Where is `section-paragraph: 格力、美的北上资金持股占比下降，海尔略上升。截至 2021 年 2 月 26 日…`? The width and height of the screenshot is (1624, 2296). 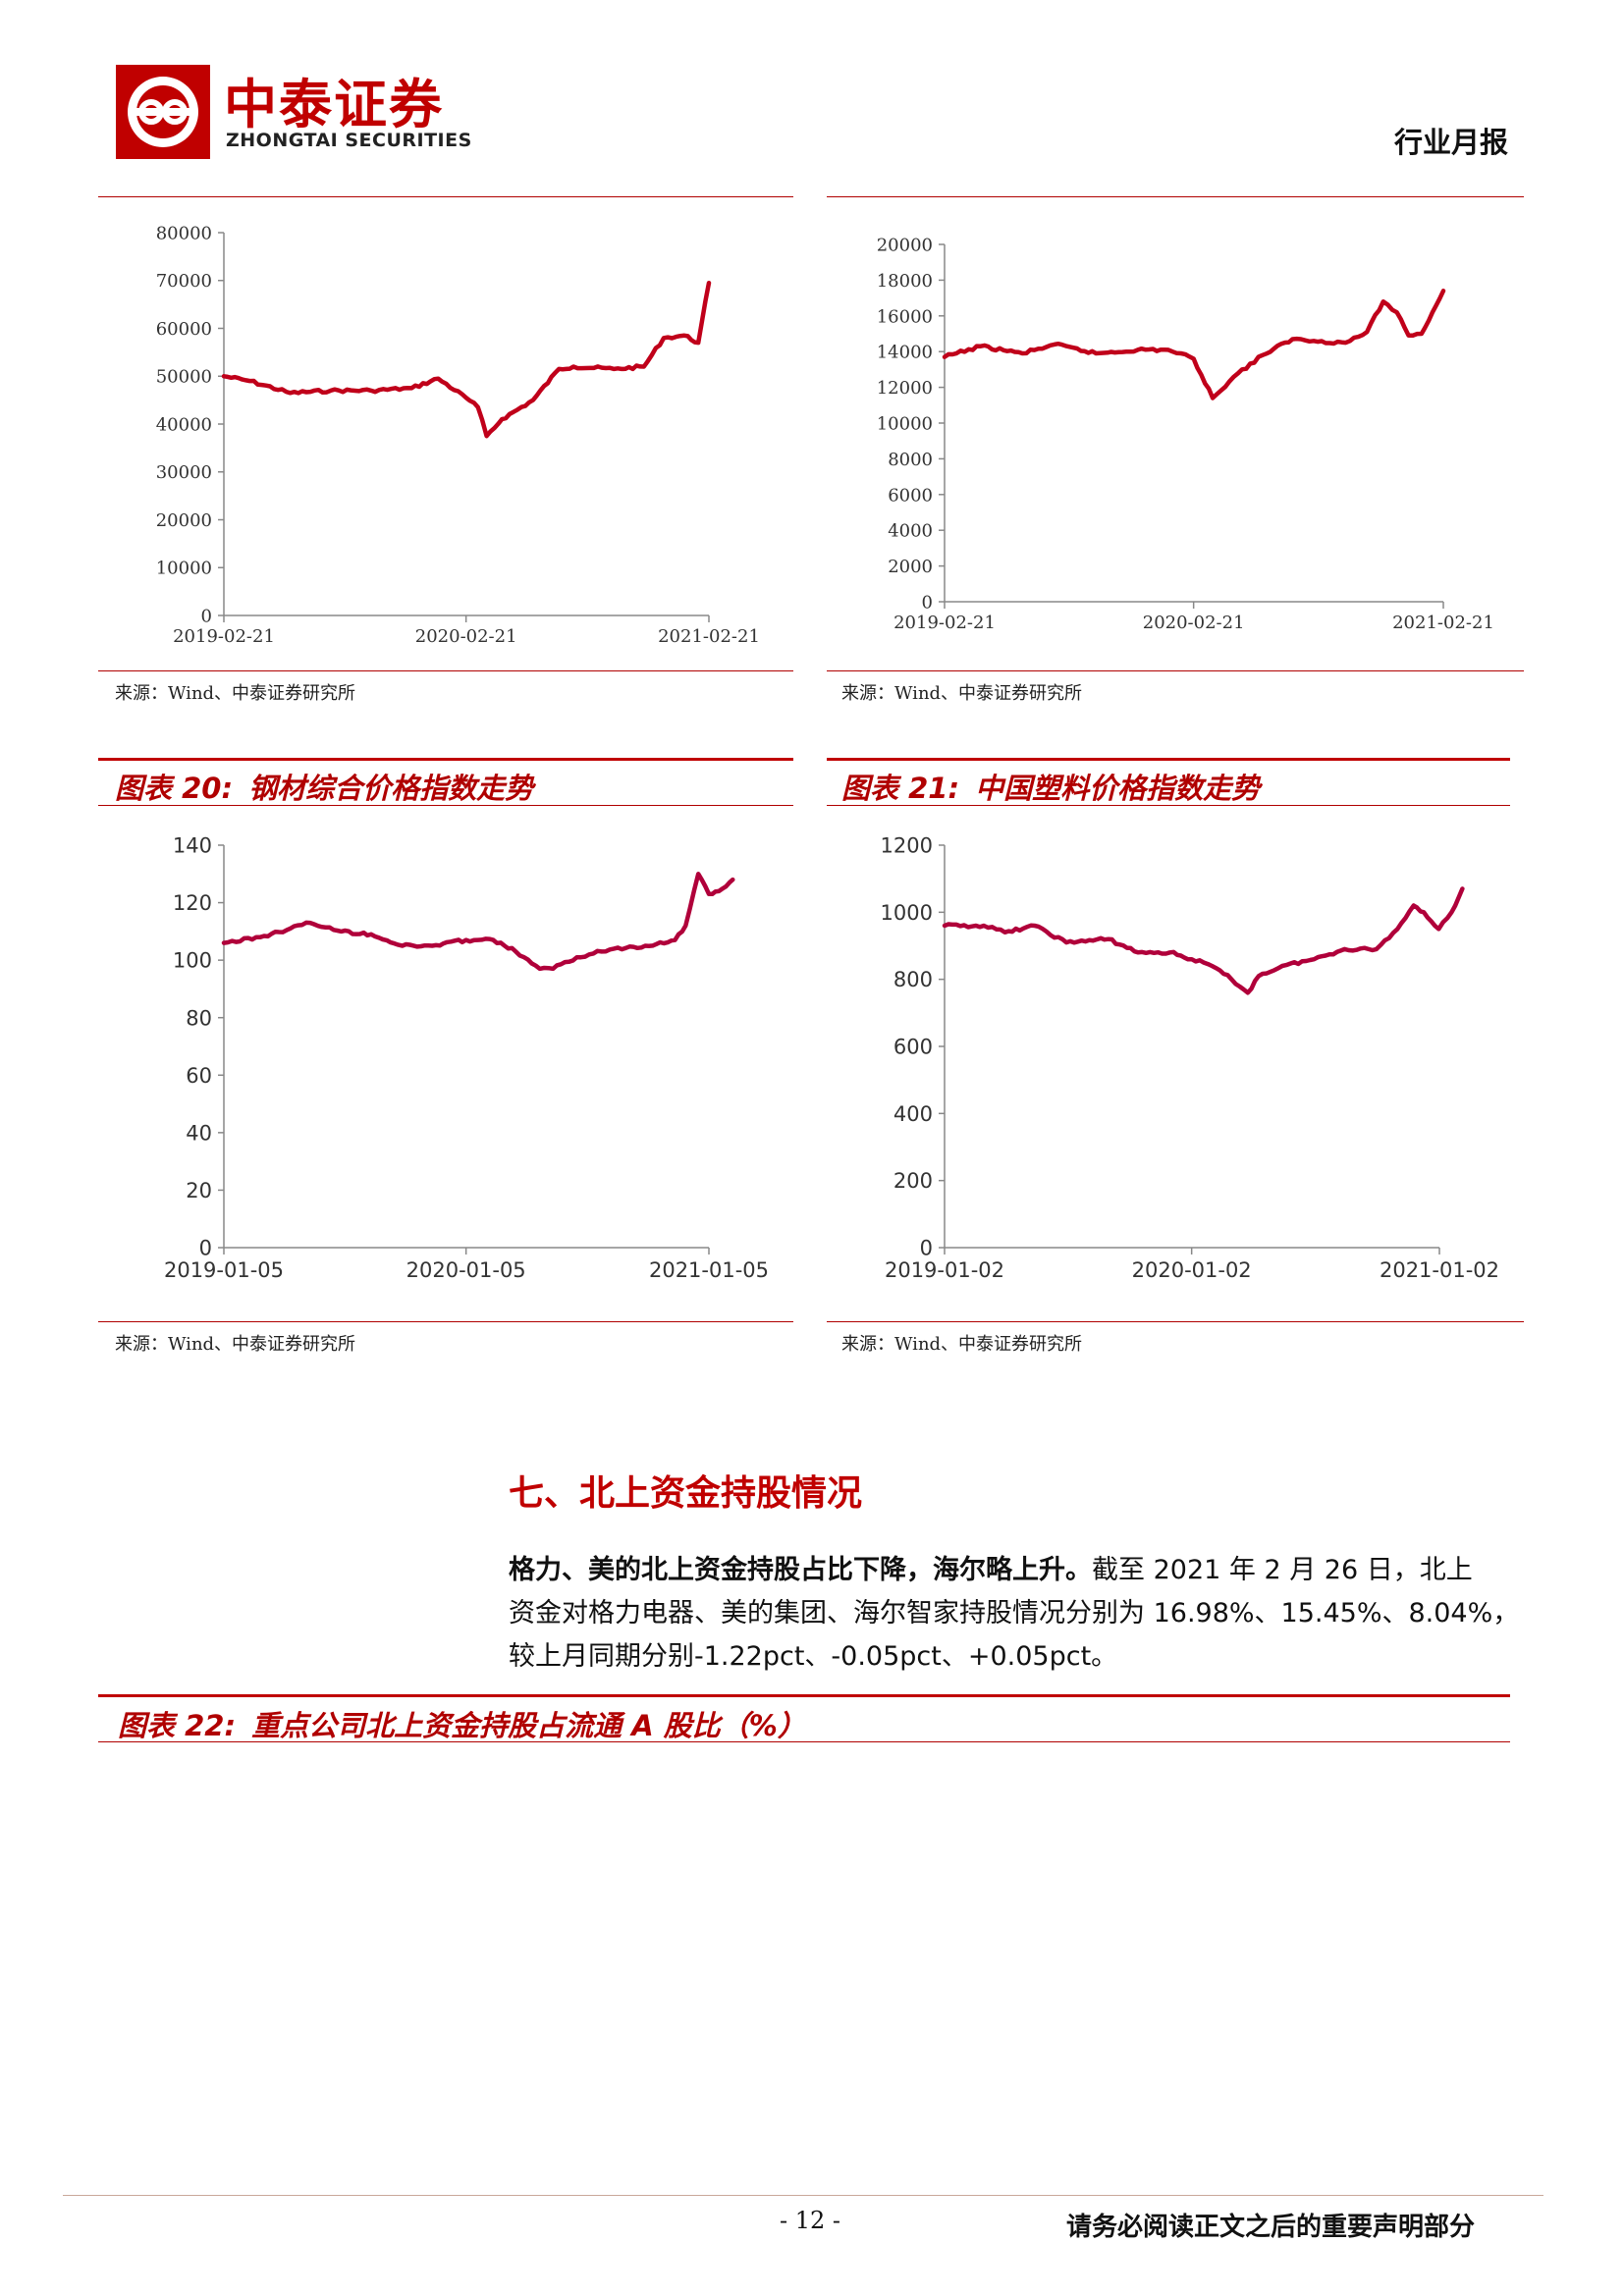
section-paragraph: 格力、美的北上资金持股占比下降，海尔略上升。截至 2021 年 2 月 26 日… is located at coordinates (1014, 1614).